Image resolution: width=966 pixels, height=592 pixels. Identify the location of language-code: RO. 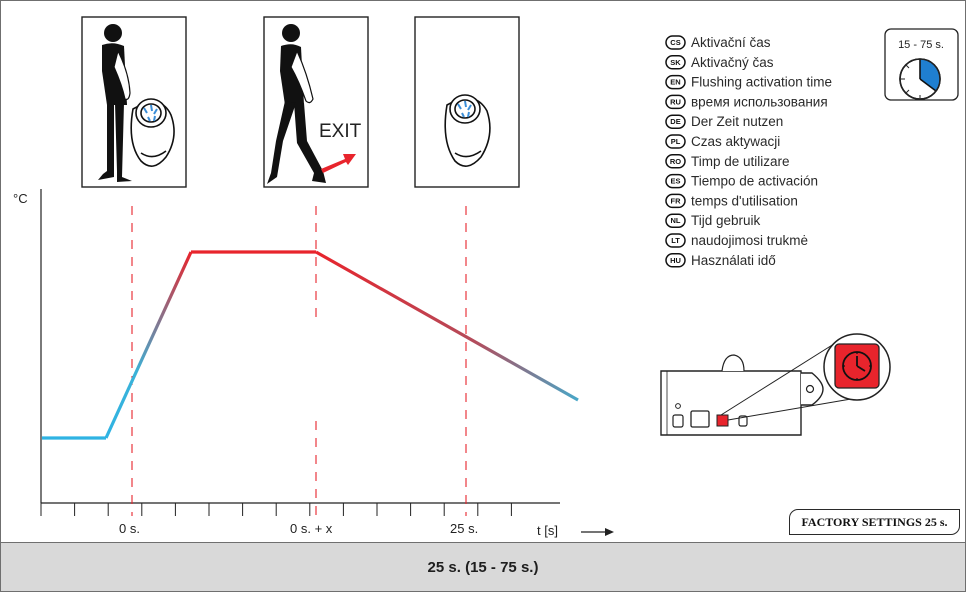
(675, 161).